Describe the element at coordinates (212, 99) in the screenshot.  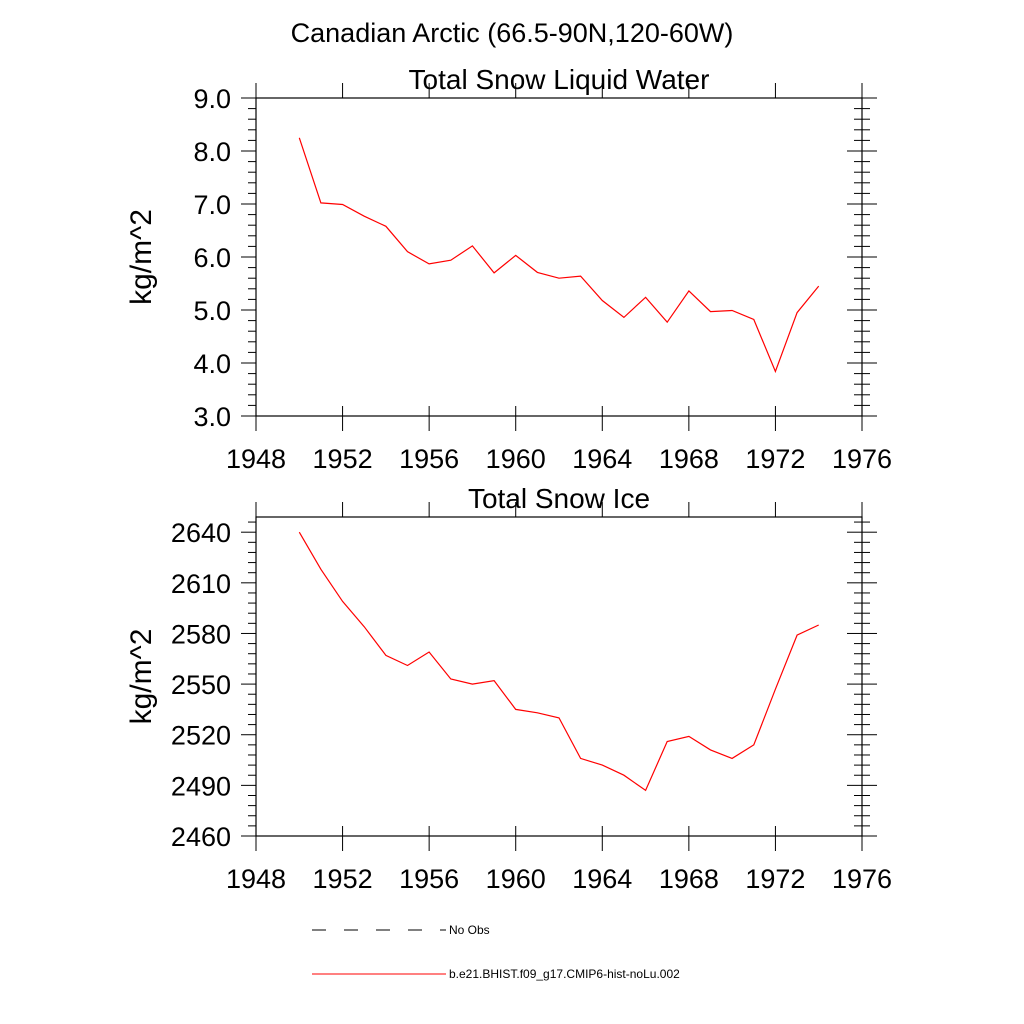
I see `y-tick-label: 9.0` at that location.